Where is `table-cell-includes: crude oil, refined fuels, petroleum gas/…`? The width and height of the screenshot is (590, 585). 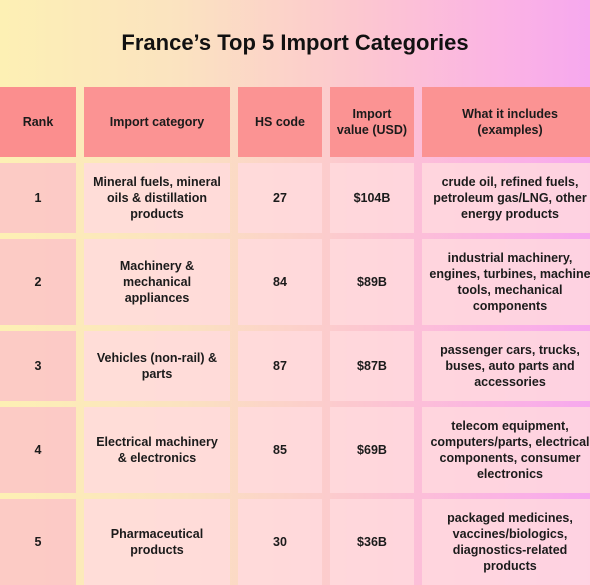 table-cell-includes: crude oil, refined fuels, petroleum gas/… is located at coordinates (506, 198).